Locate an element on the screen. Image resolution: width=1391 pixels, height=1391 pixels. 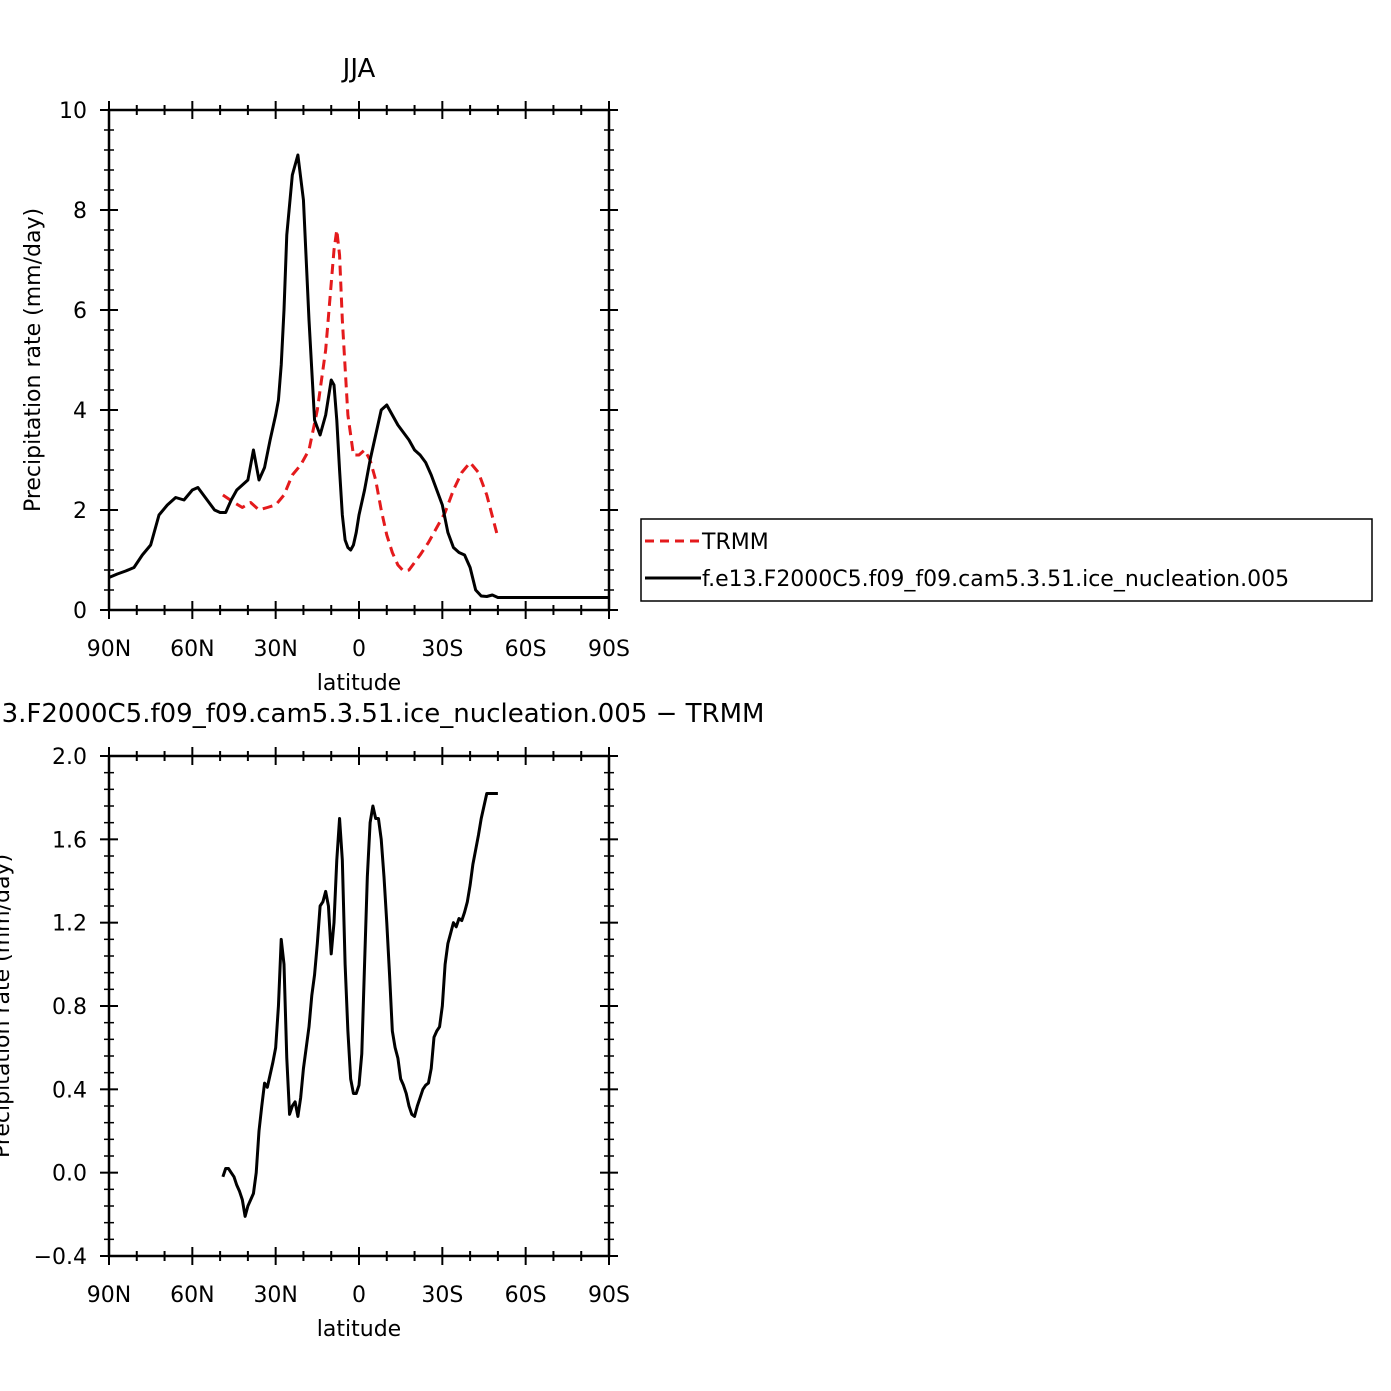
bottom-x-axis-label: latitude is located at coordinates (359, 1329).